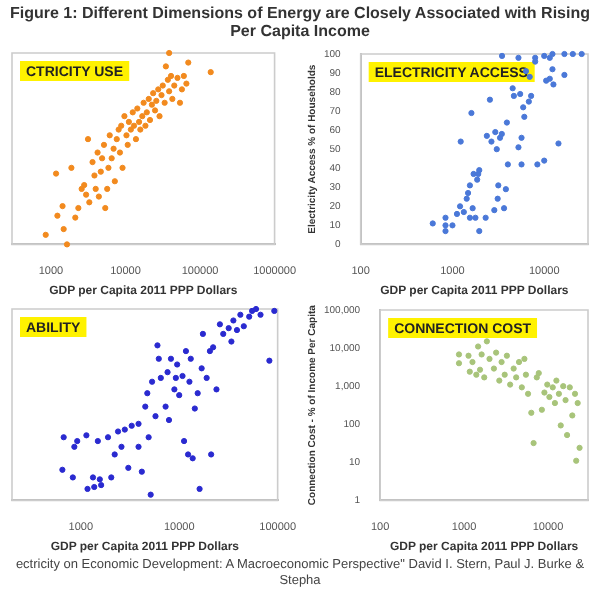  I want to click on caption: Figure 1: Different Dimensions of Energy are Closely Associated with Rising Per Capita Income, so click(300, 23).